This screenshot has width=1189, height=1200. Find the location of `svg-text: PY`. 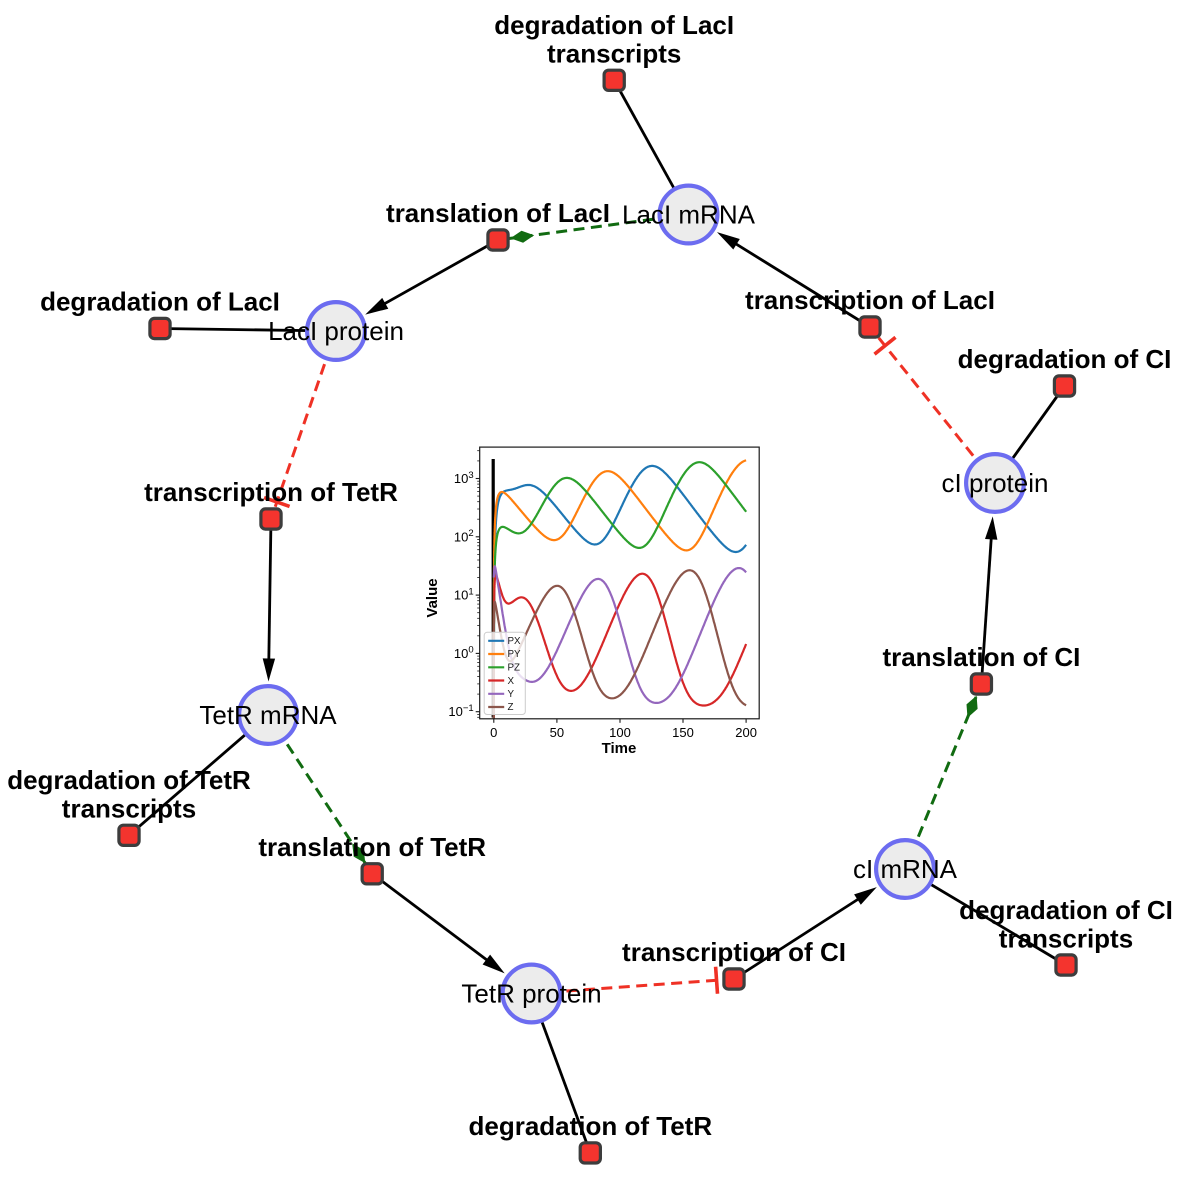

svg-text: PY is located at coordinates (515, 654).